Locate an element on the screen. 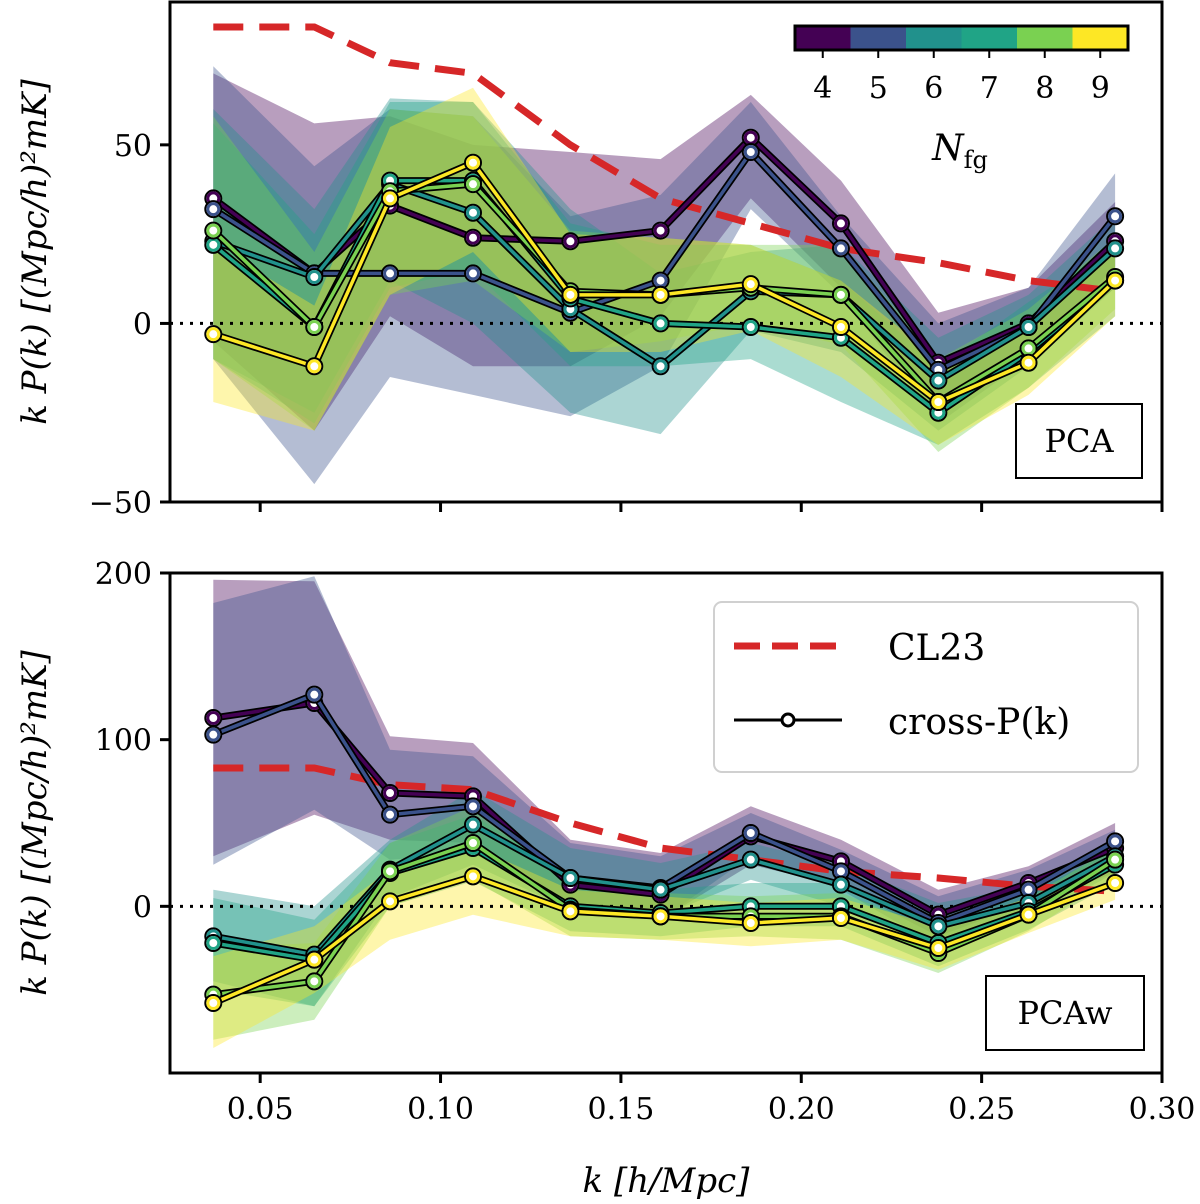 The height and width of the screenshot is (1204, 1200). x-tick-label: 0.30 is located at coordinates (1162, 1109).